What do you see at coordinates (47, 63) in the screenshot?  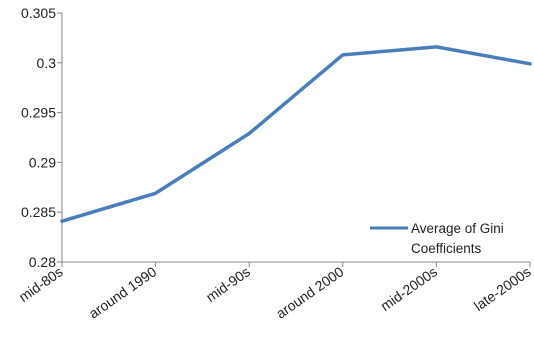 I see `y-tick-label: 0.3` at bounding box center [47, 63].